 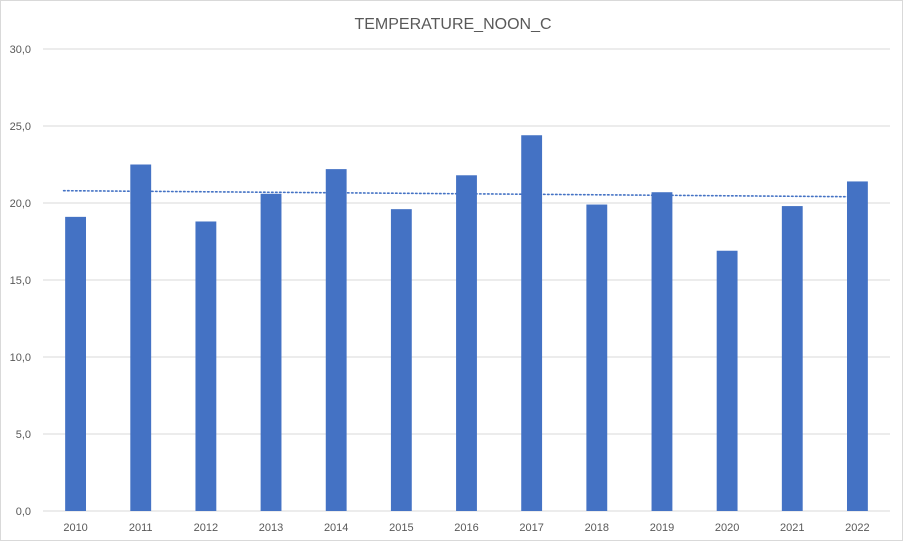 I want to click on x-tick-label: 2015, so click(x=401, y=528).